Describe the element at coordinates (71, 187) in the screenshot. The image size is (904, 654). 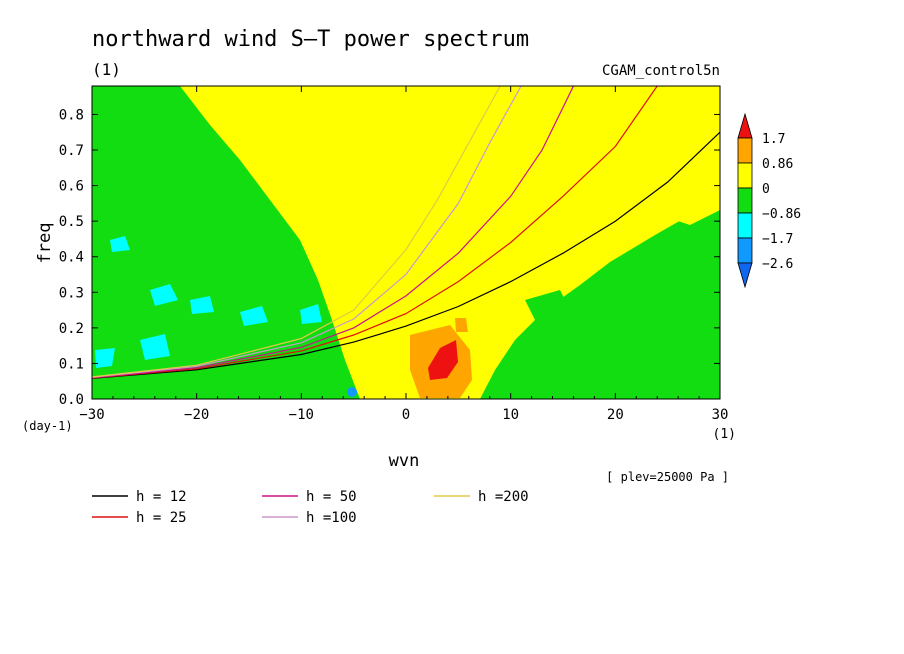
I see `y-tick-label-6: 0.6` at that location.